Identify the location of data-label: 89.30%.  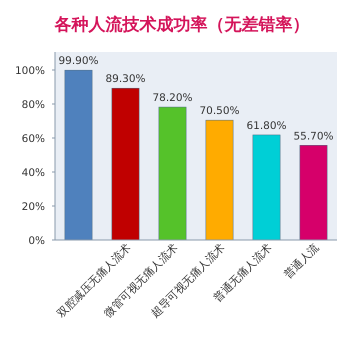
(125, 79).